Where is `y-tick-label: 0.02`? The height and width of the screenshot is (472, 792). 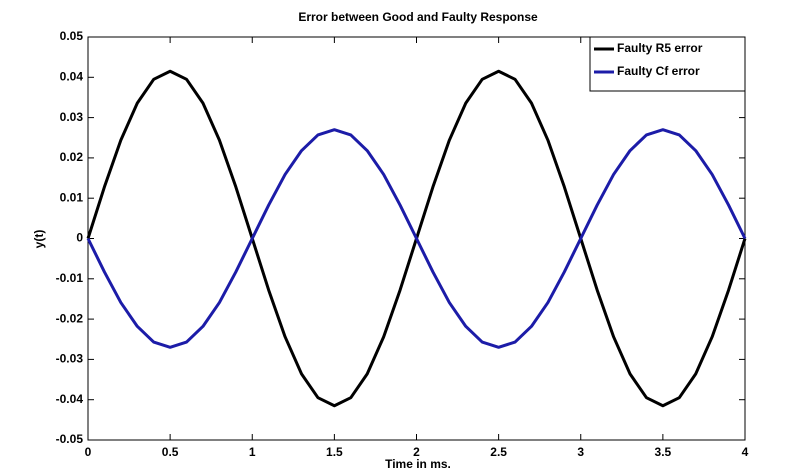
y-tick-label: 0.02 is located at coordinates (72, 157).